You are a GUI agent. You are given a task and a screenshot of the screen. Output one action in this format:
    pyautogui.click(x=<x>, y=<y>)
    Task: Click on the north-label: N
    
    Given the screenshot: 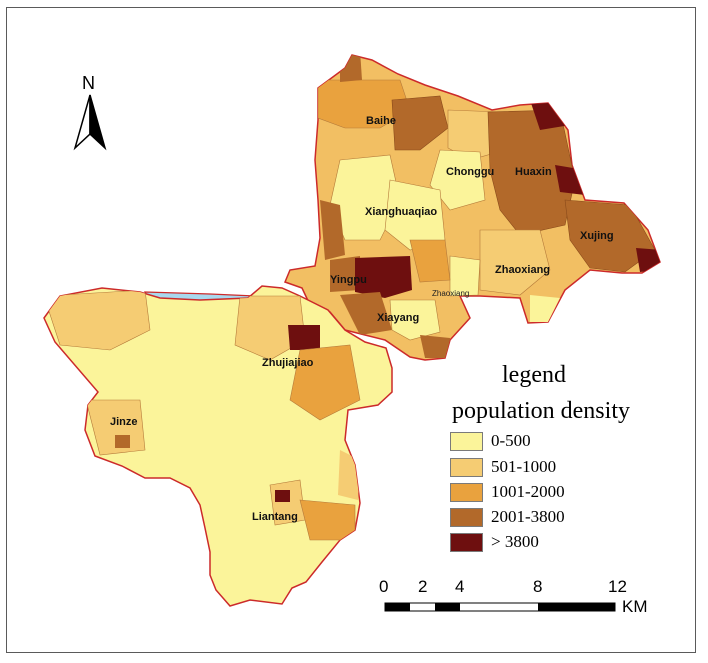 What is the action you would take?
    pyautogui.click(x=88, y=83)
    